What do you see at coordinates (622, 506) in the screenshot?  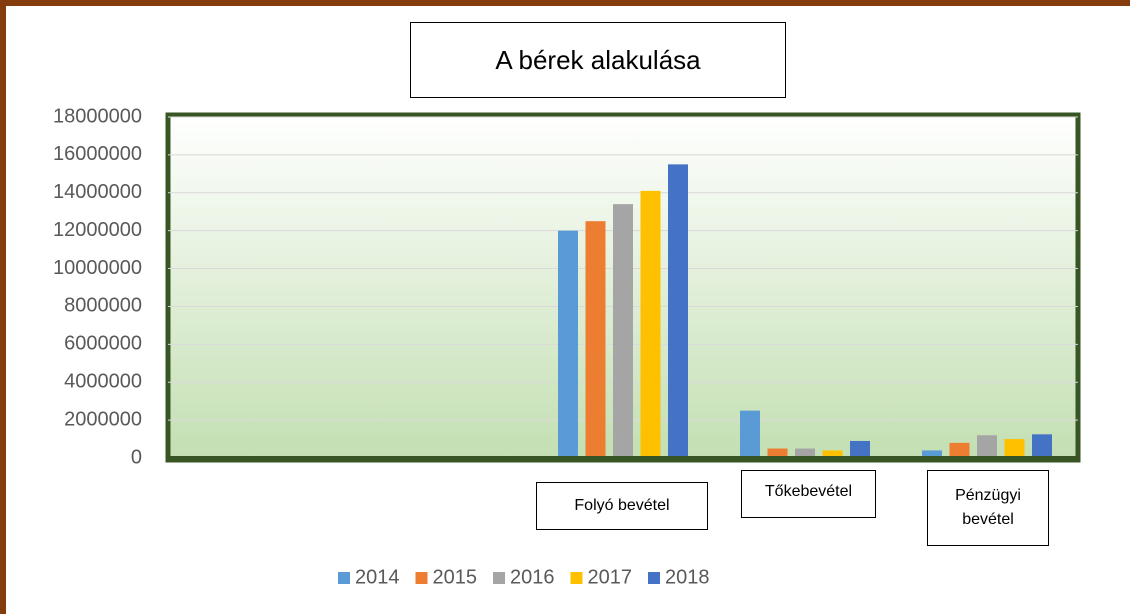 I see `category-label: Folyó bevétel` at bounding box center [622, 506].